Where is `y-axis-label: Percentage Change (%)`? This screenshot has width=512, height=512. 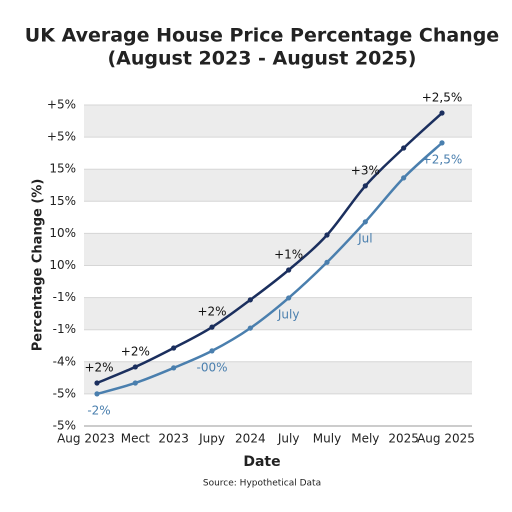 y-axis-label: Percentage Change (%) is located at coordinates (38, 265).